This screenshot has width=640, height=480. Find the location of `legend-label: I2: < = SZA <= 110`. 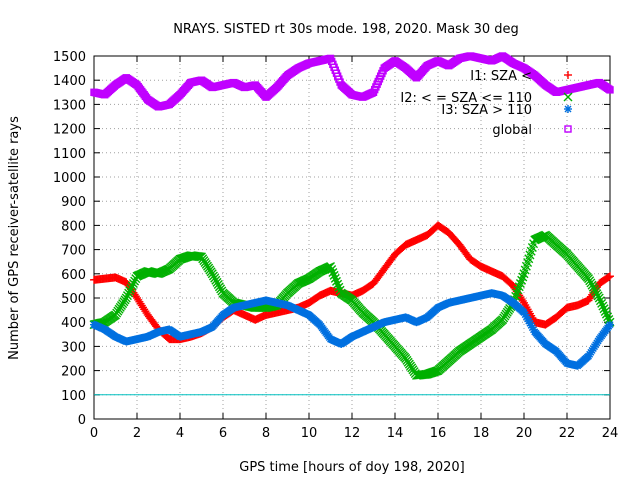

legend-label: I2: < = SZA <= 110 is located at coordinates (466, 98).